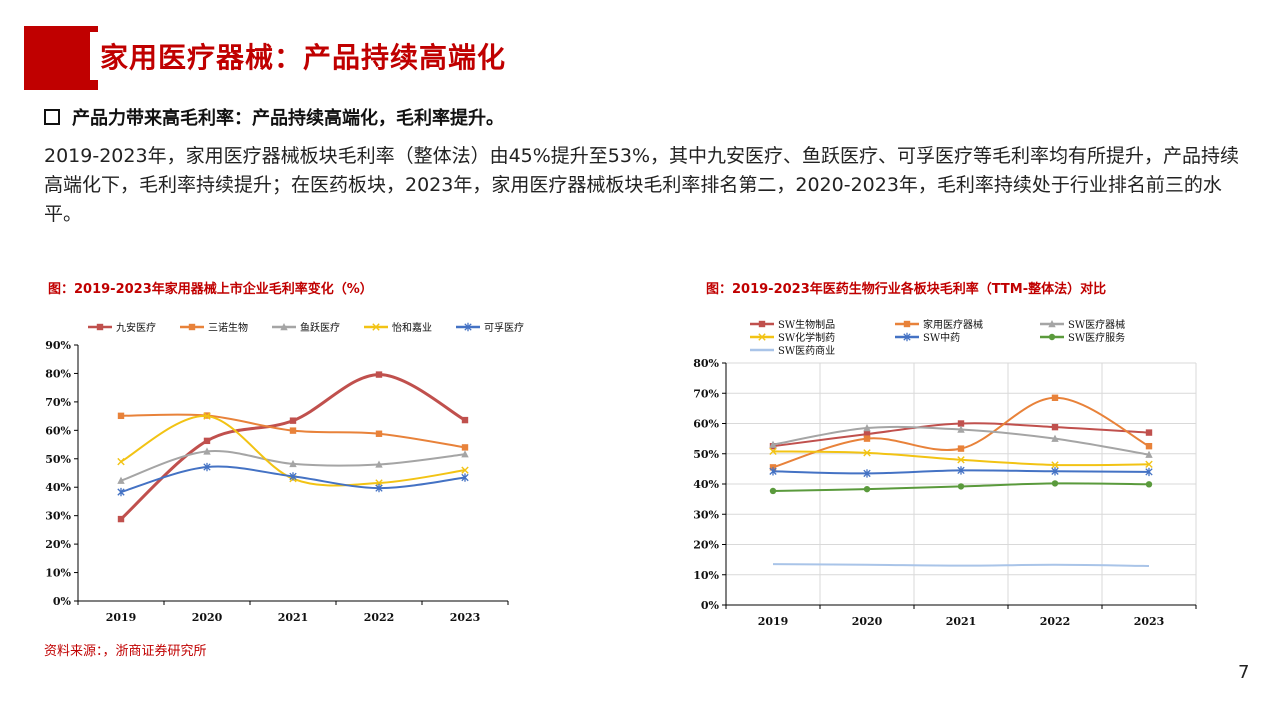 Image resolution: width=1280 pixels, height=719 pixels. What do you see at coordinates (58, 430) in the screenshot?
I see `chart1-y-tick-label: 60%` at bounding box center [58, 430].